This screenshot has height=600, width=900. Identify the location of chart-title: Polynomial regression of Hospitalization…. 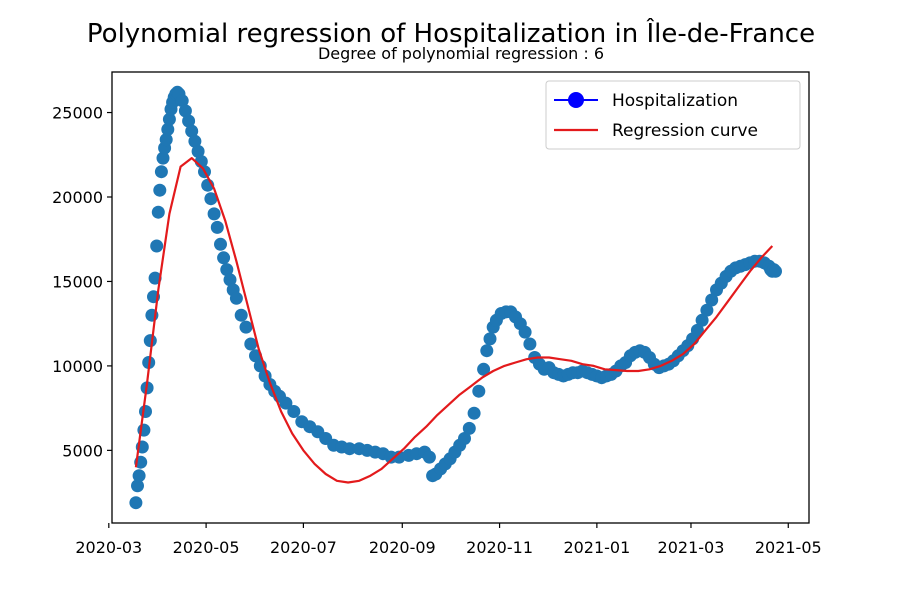
(451, 33).